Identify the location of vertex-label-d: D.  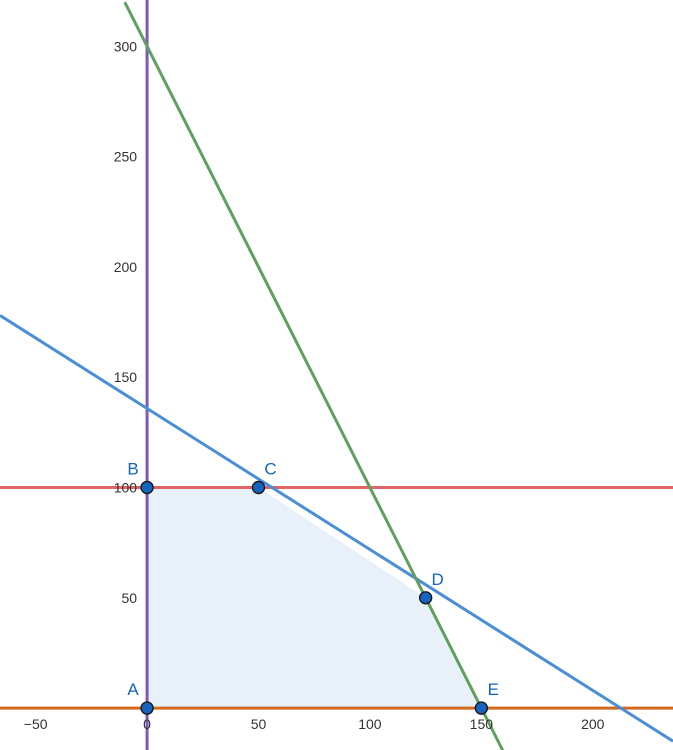
(437, 579).